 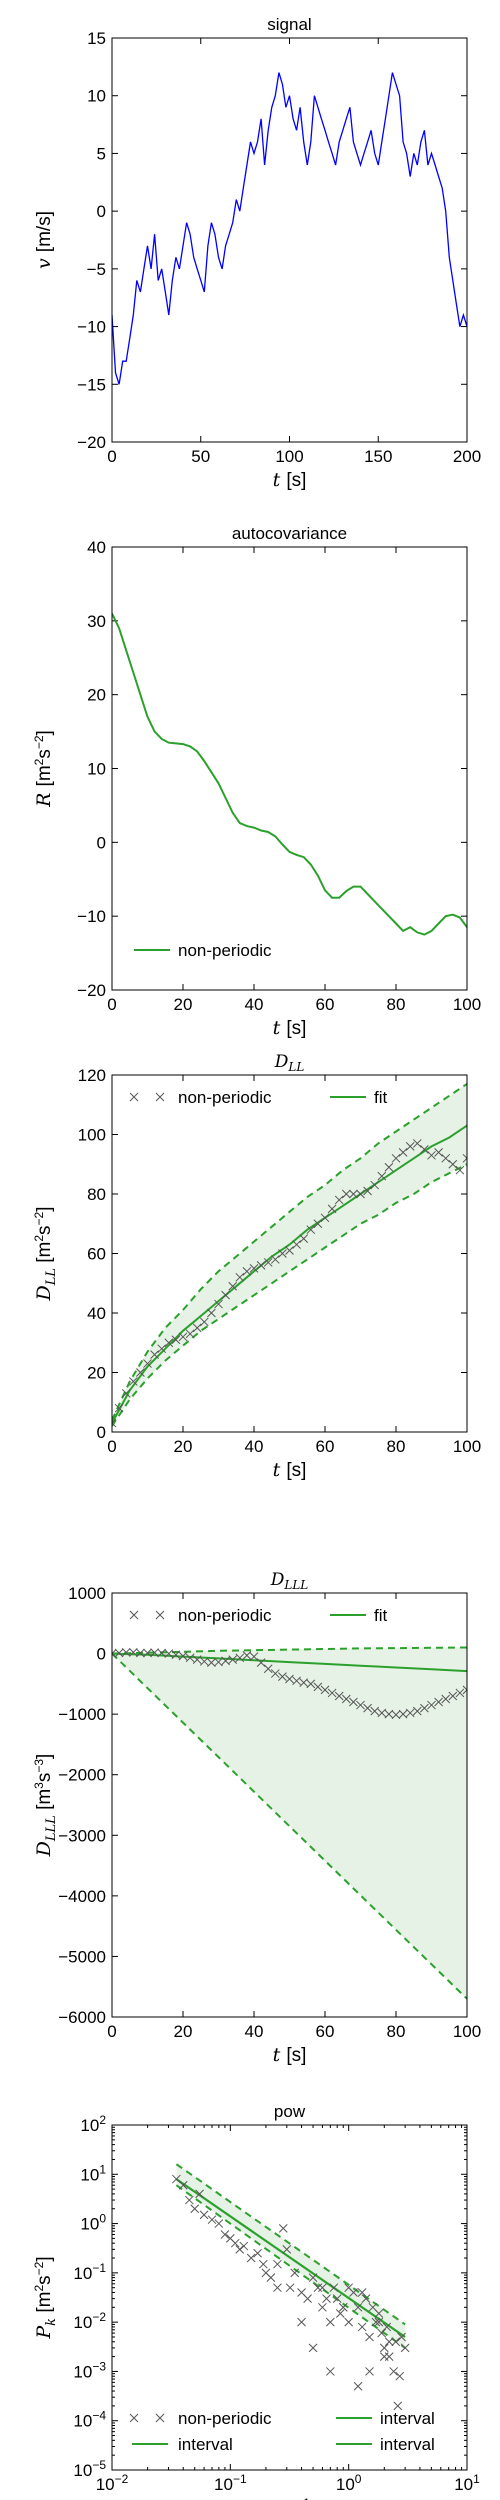 What do you see at coordinates (91, 384) in the screenshot?
I see `y-tick-label: −15` at bounding box center [91, 384].